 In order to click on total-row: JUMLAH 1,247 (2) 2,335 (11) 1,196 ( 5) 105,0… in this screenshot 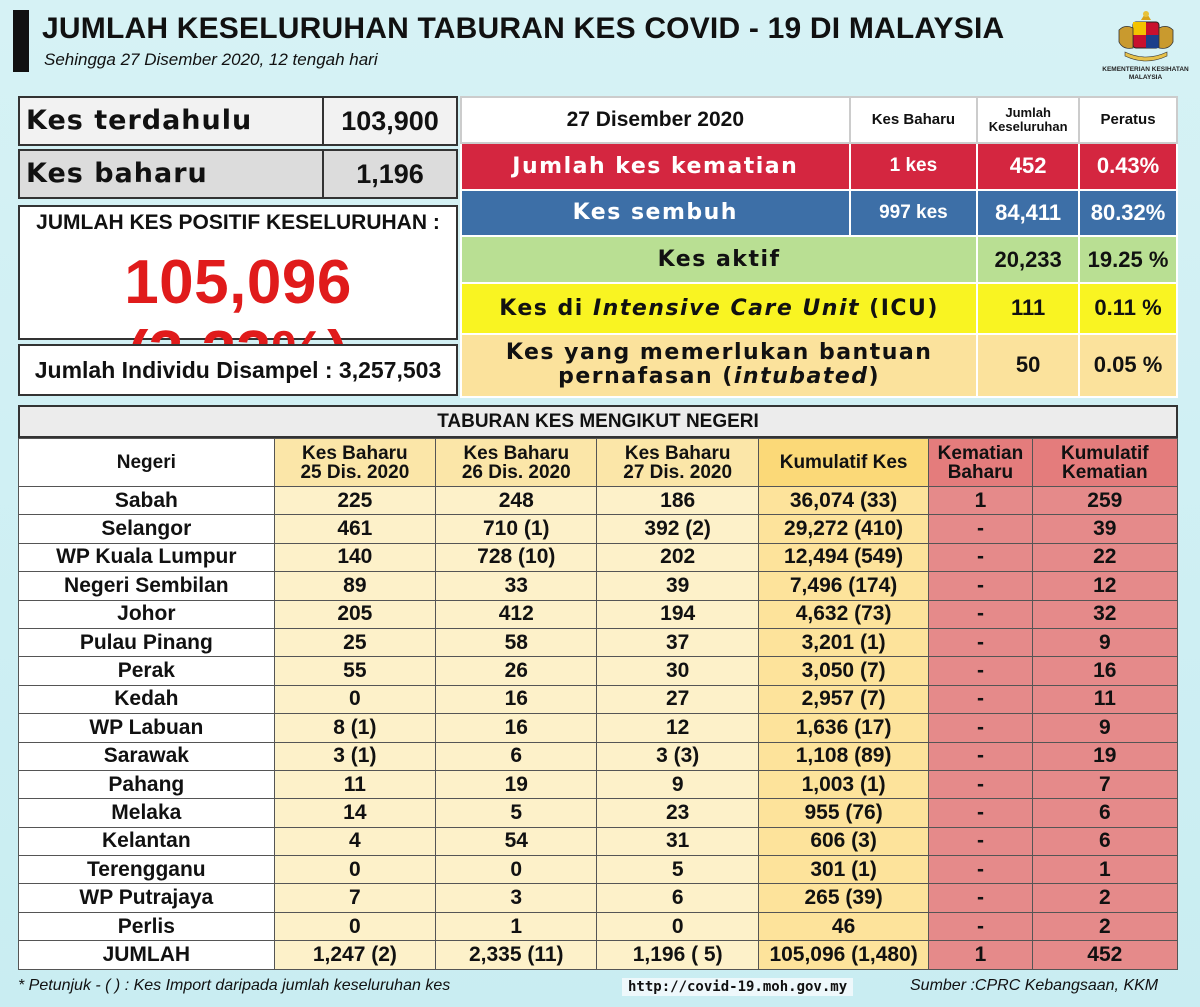, I will do `click(598, 955)`.